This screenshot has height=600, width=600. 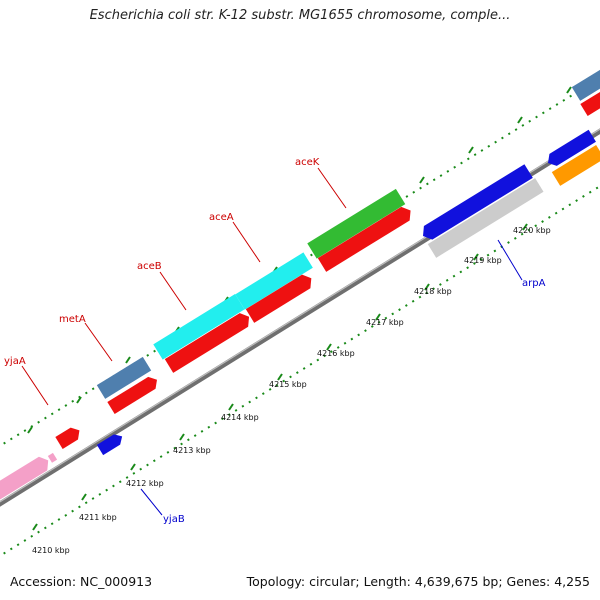 I want to click on scale-label-4220: 4220 kbp, so click(x=532, y=230).